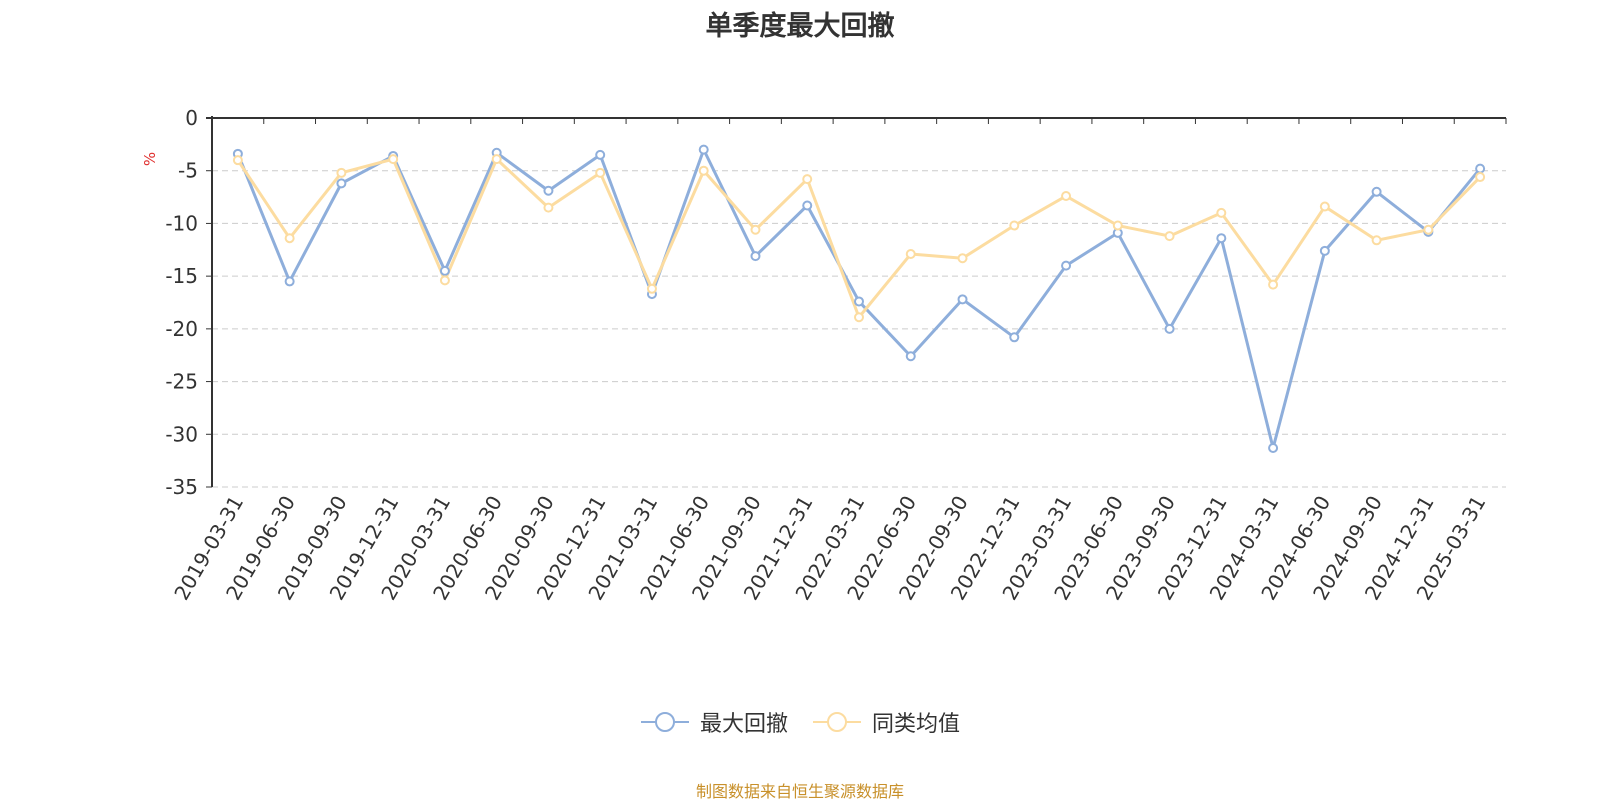  What do you see at coordinates (916, 724) in the screenshot?
I see `legend-label-peer-average: 同类均值` at bounding box center [916, 724].